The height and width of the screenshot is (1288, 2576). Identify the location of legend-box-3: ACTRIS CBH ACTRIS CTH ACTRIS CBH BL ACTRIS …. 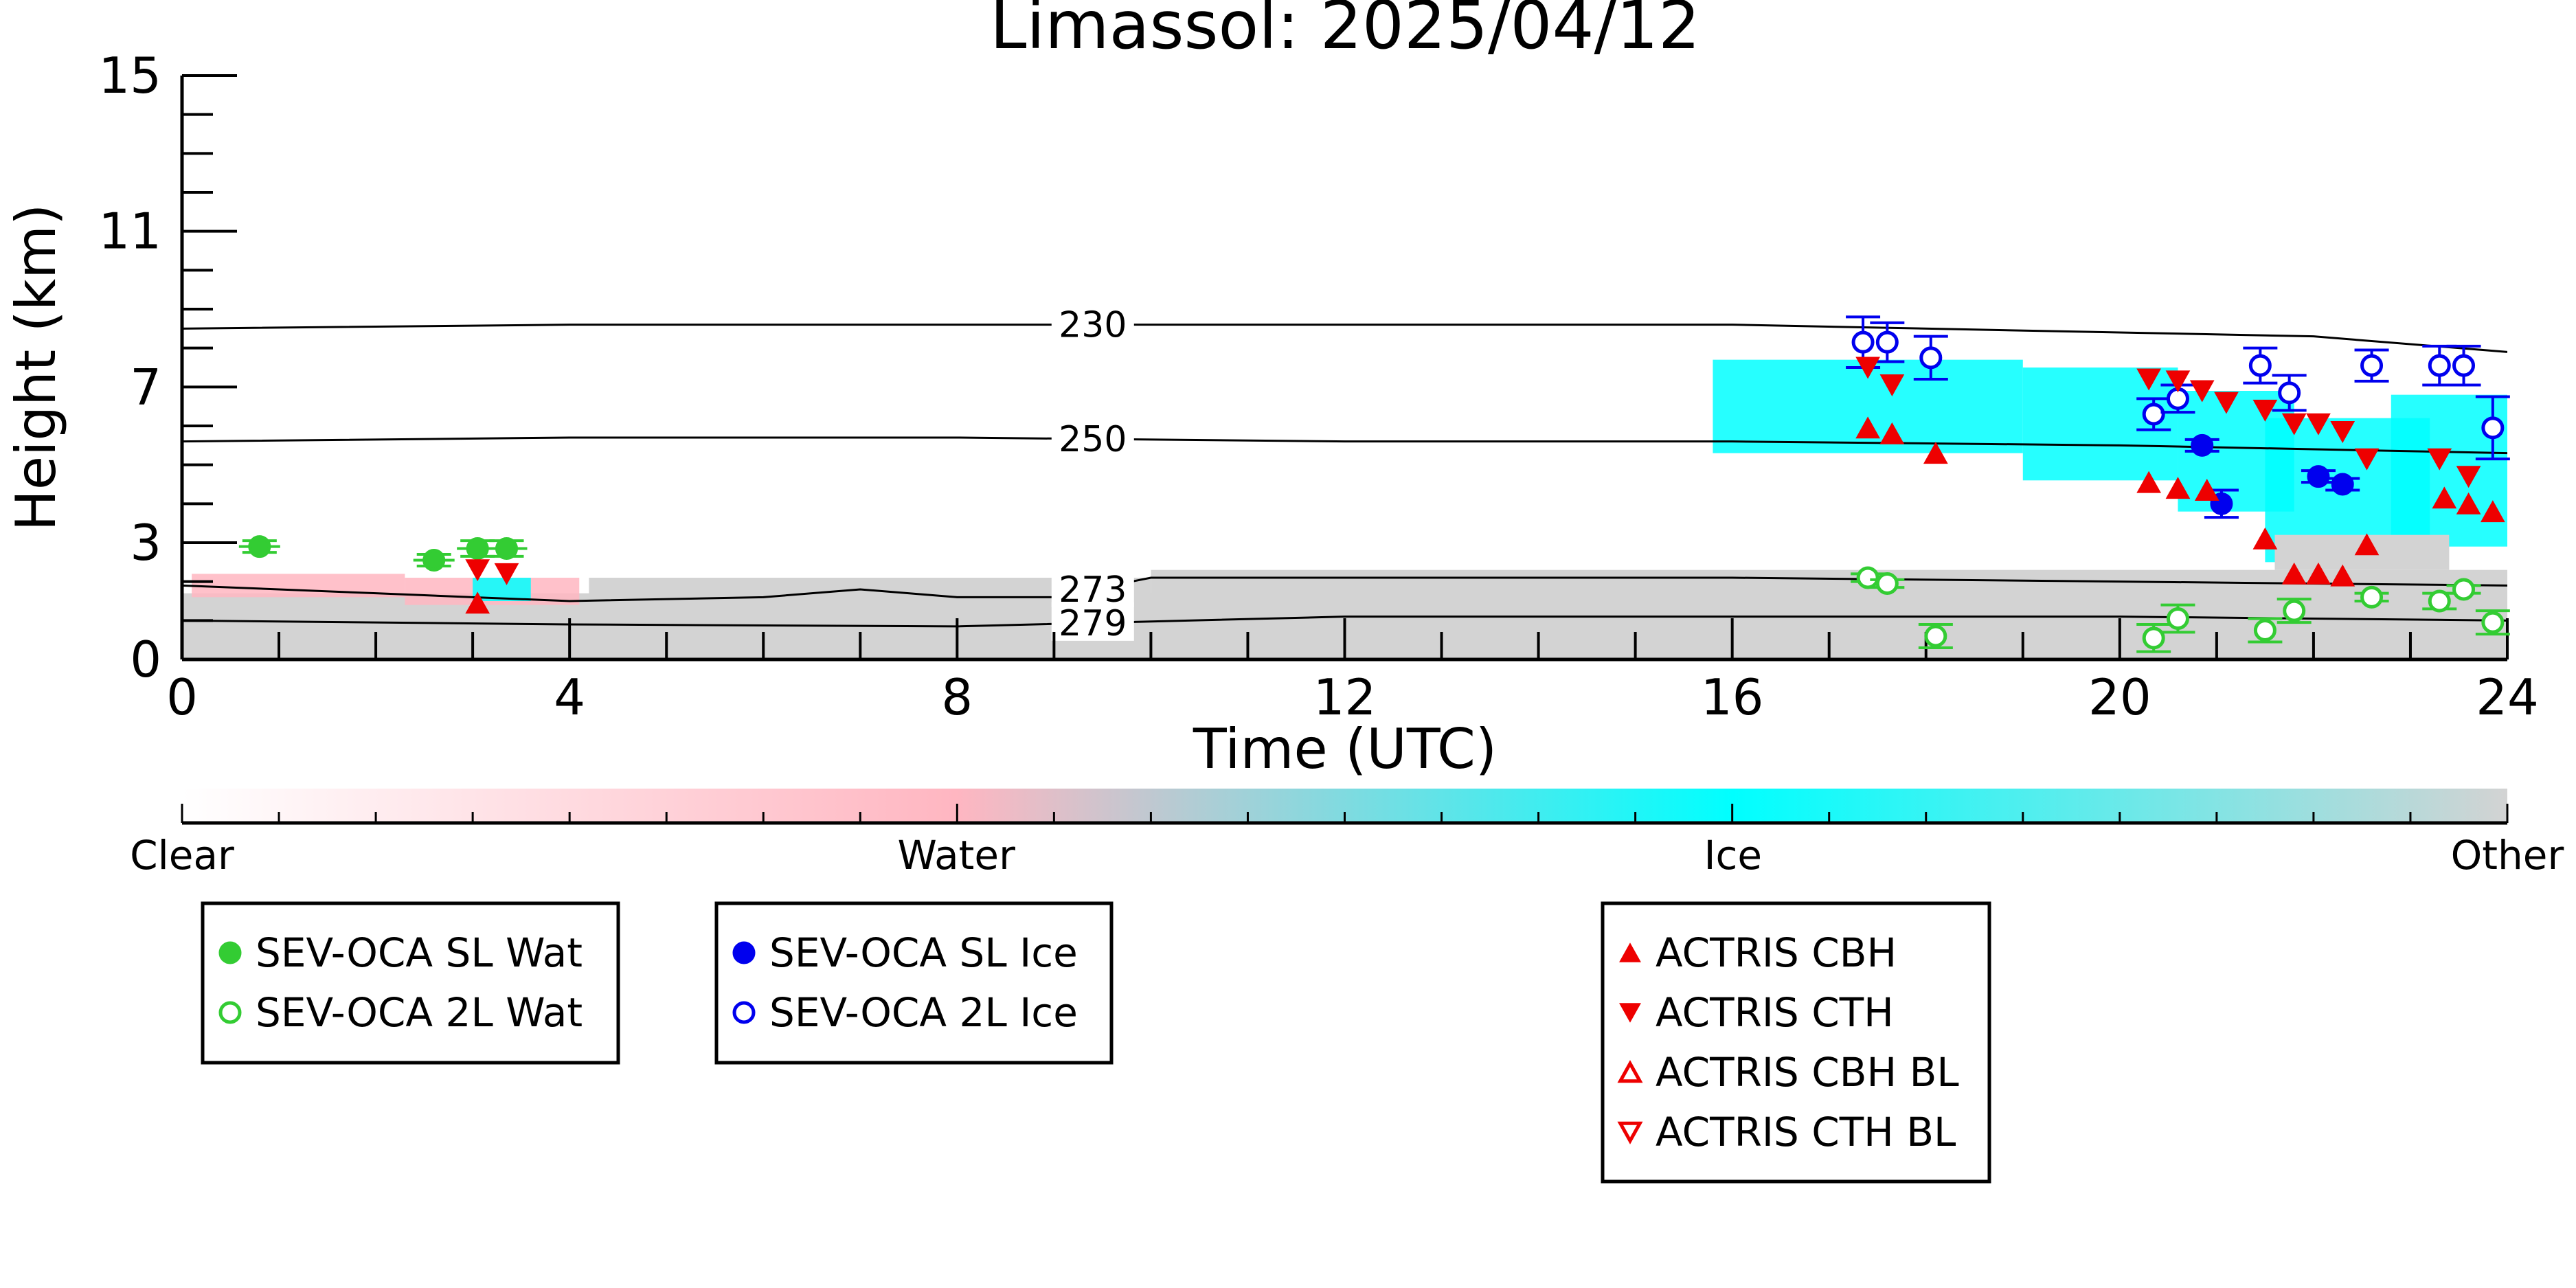
(1796, 1042).